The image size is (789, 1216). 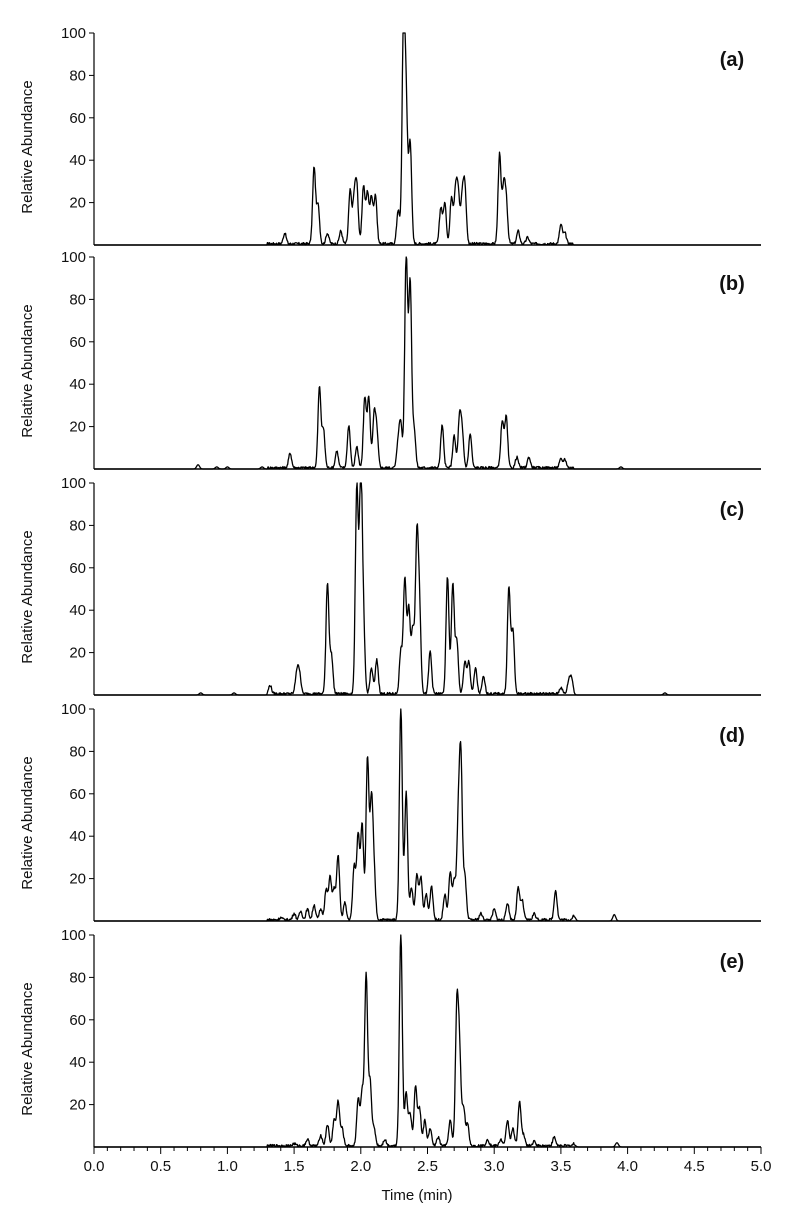 What do you see at coordinates (627, 1166) in the screenshot?
I see `x-tick-label: 4.0` at bounding box center [627, 1166].